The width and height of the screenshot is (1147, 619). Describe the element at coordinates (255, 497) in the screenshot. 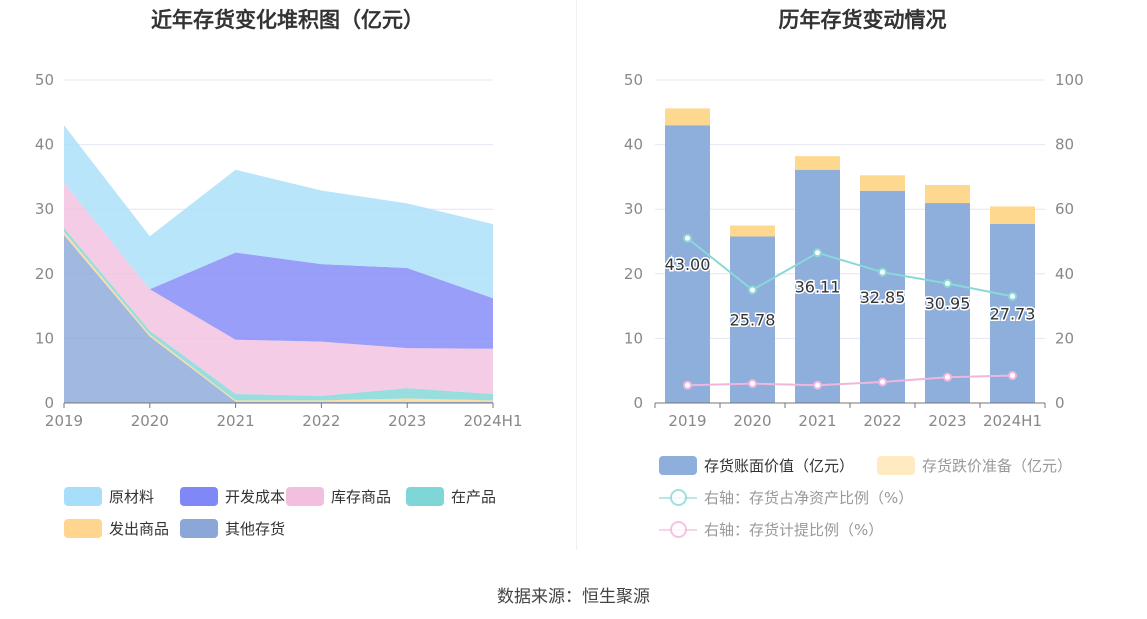

I see `legend-label: 开发成本` at that location.